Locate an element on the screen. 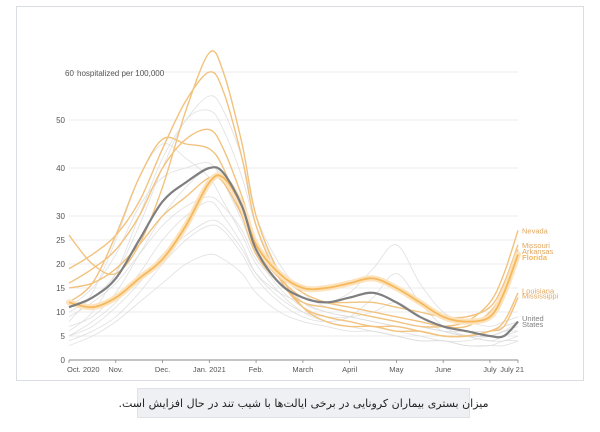 The image size is (600, 432). end-label: United is located at coordinates (533, 318).